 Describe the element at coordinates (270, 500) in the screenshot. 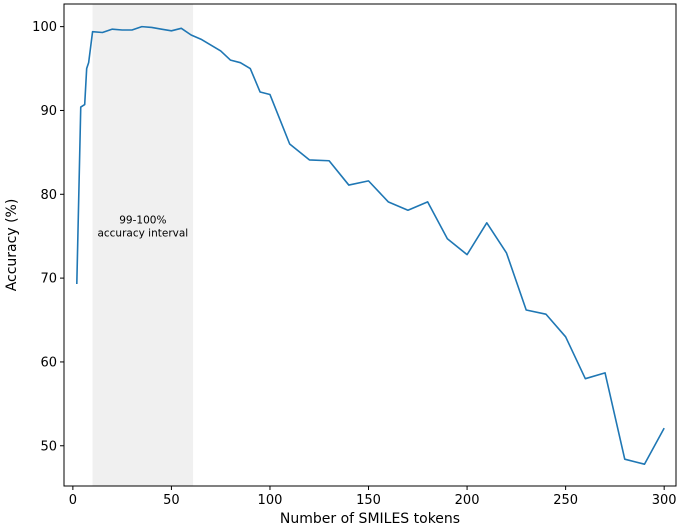

I see `x-tick-label: 100` at that location.